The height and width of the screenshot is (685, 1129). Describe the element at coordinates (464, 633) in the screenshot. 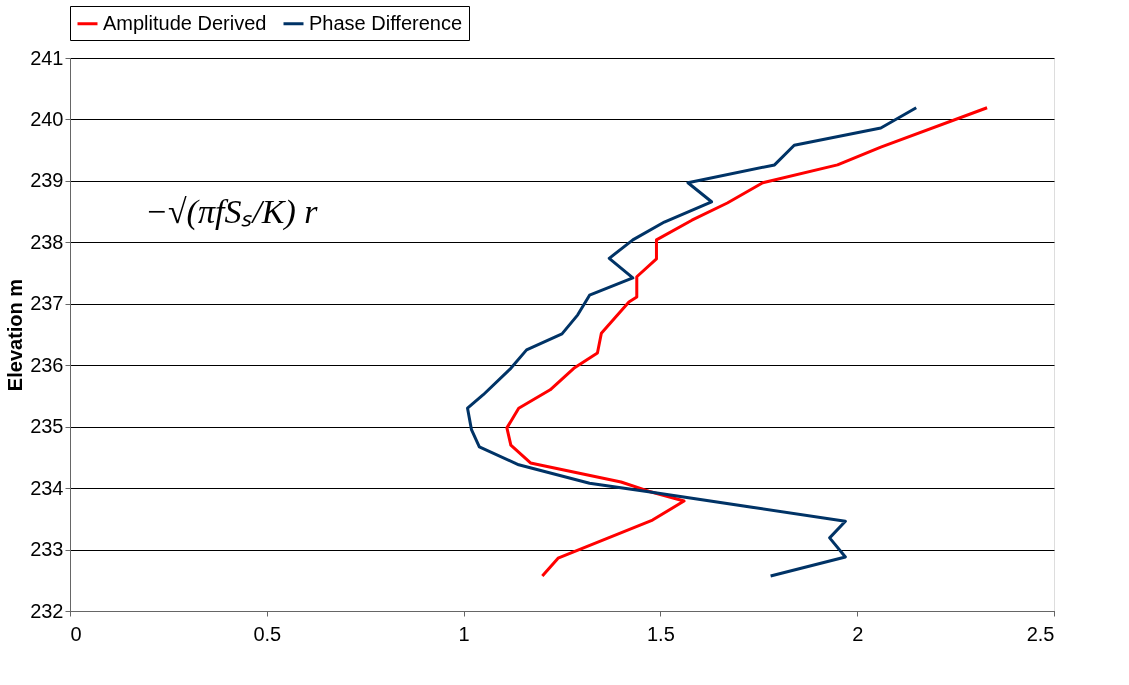

I see `x-tick-label: 1` at that location.